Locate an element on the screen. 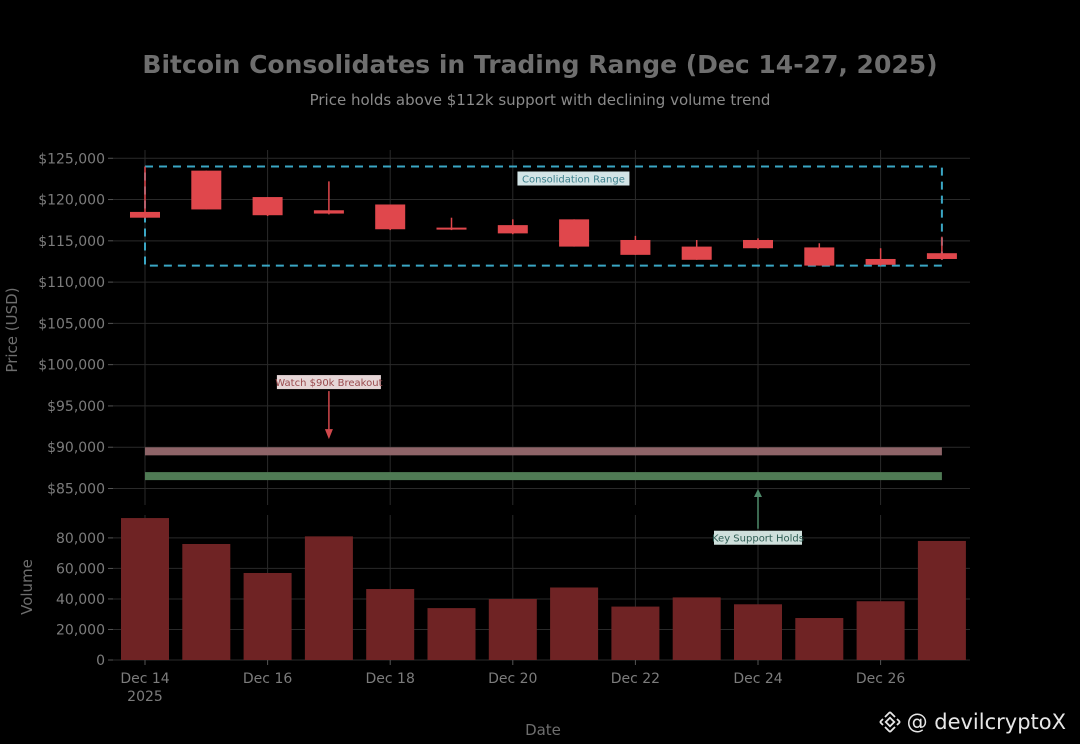  price-axis-label: Price (USD) is located at coordinates (12, 329).